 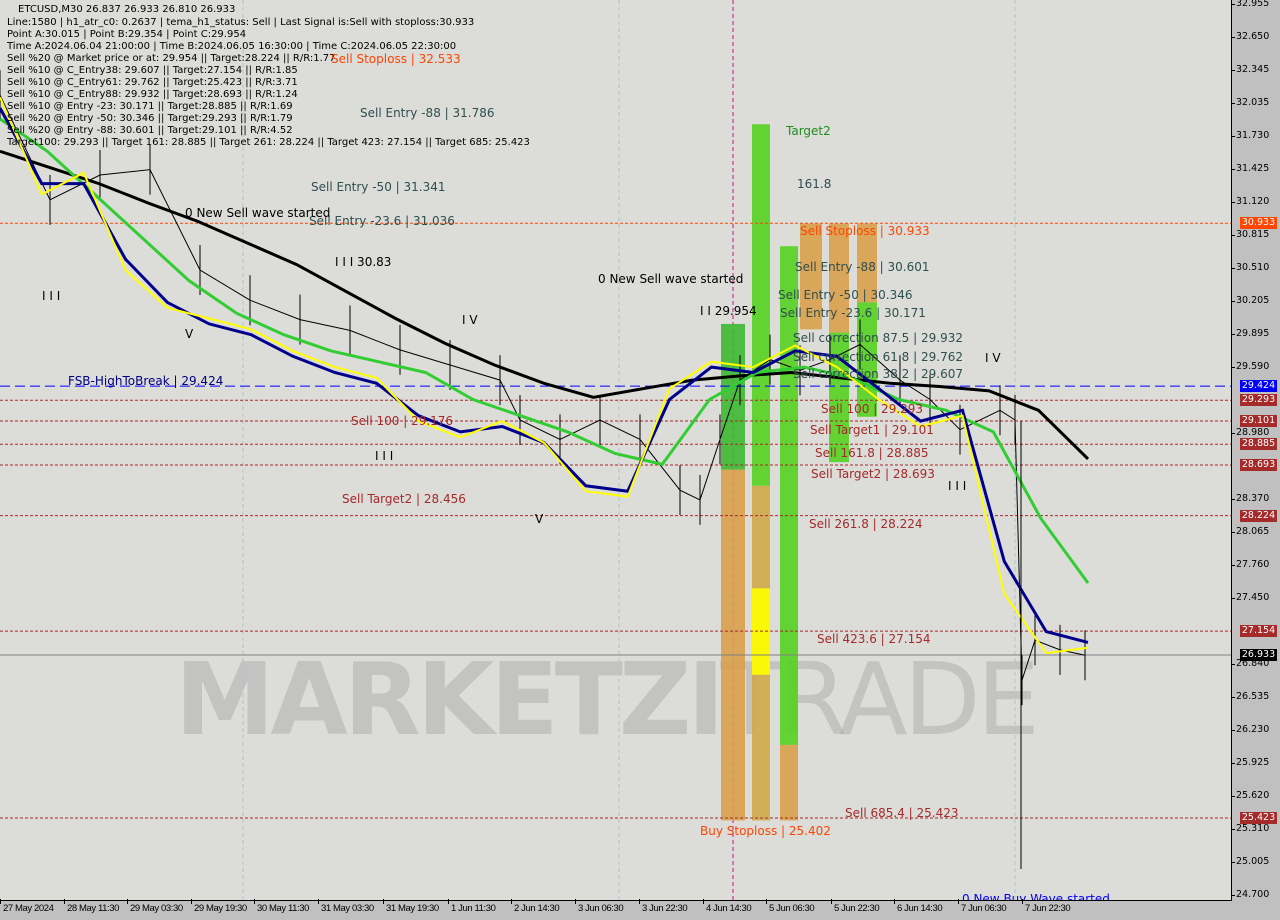 I want to click on x-tick-label: 7 Jun 22:30, so click(x=1046, y=906).